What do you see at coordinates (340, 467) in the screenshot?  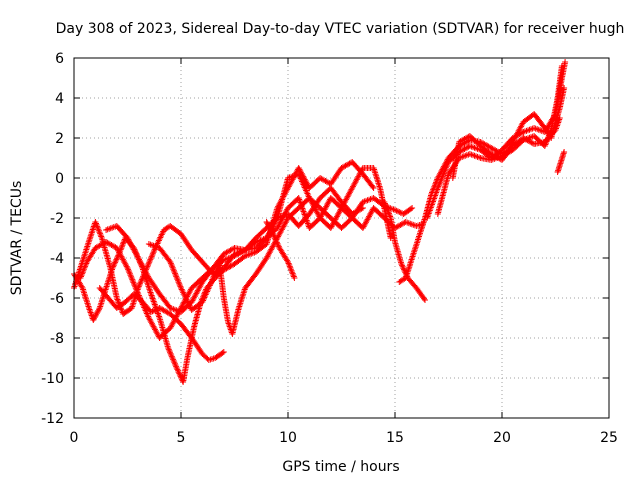 I see `x-axis-label: GPS time / hours` at bounding box center [340, 467].